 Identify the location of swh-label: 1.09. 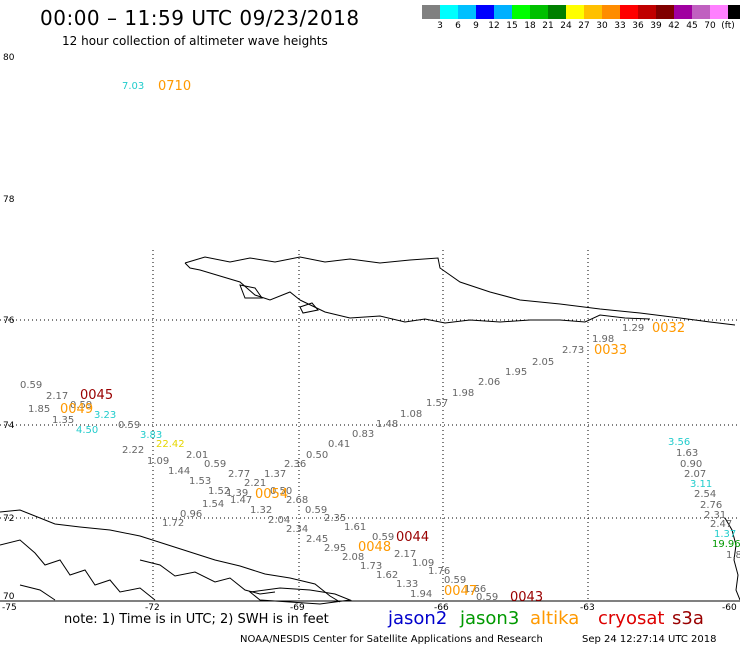
(158, 461).